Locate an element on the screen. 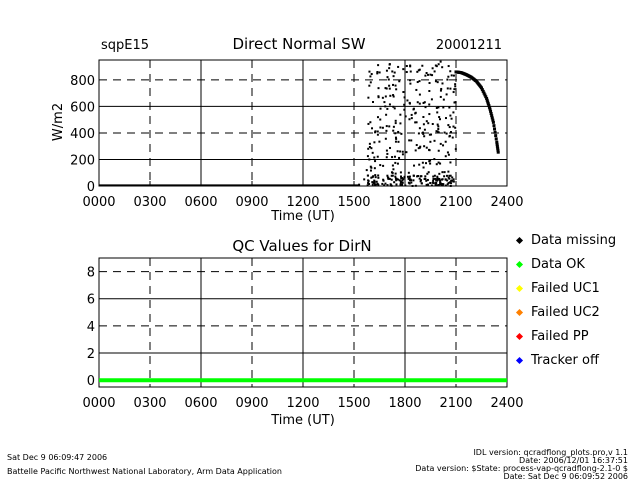 This screenshot has height=481, width=640. top-x-tick-label: 1200 is located at coordinates (302, 202).